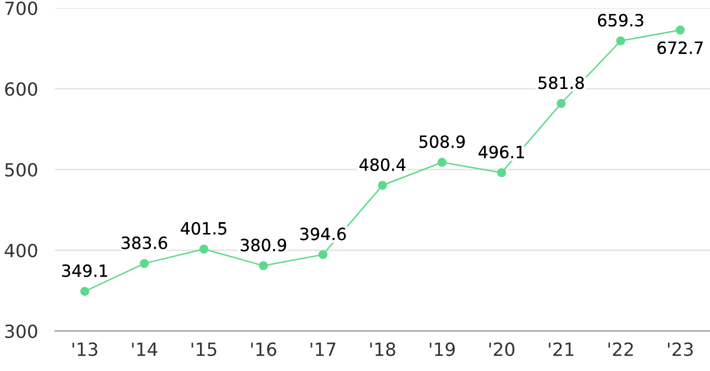 This screenshot has width=710, height=371. Describe the element at coordinates (680, 47) in the screenshot. I see `data-label: 672.7` at that location.